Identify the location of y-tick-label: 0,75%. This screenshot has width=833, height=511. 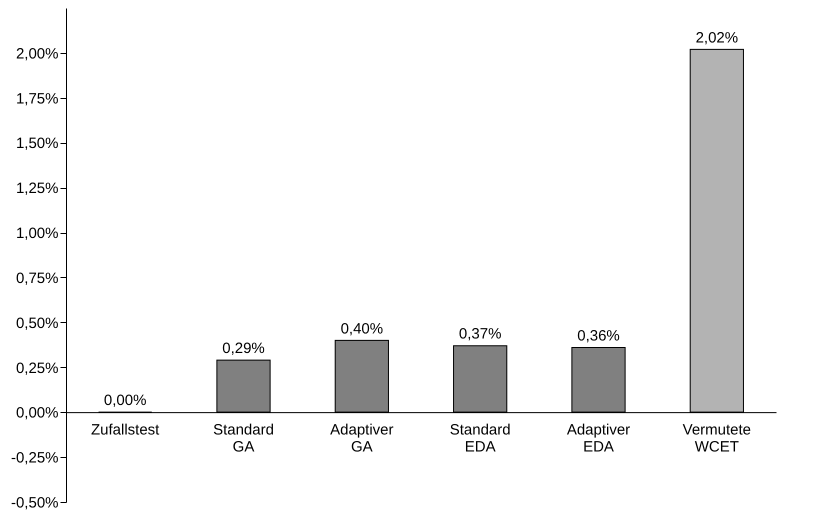
(37, 278).